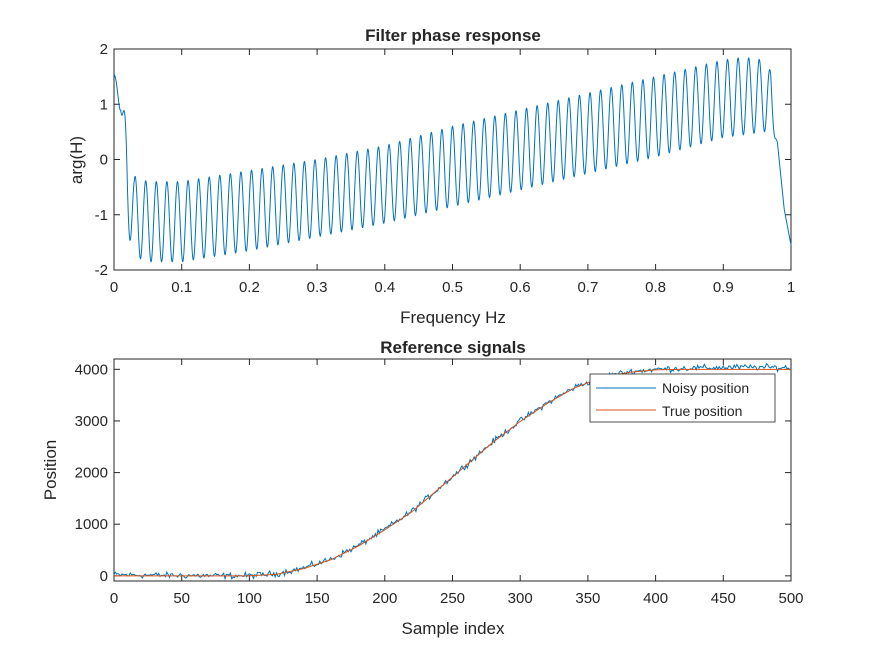  Describe the element at coordinates (249, 598) in the screenshot. I see `x-tick-label: 100` at that location.